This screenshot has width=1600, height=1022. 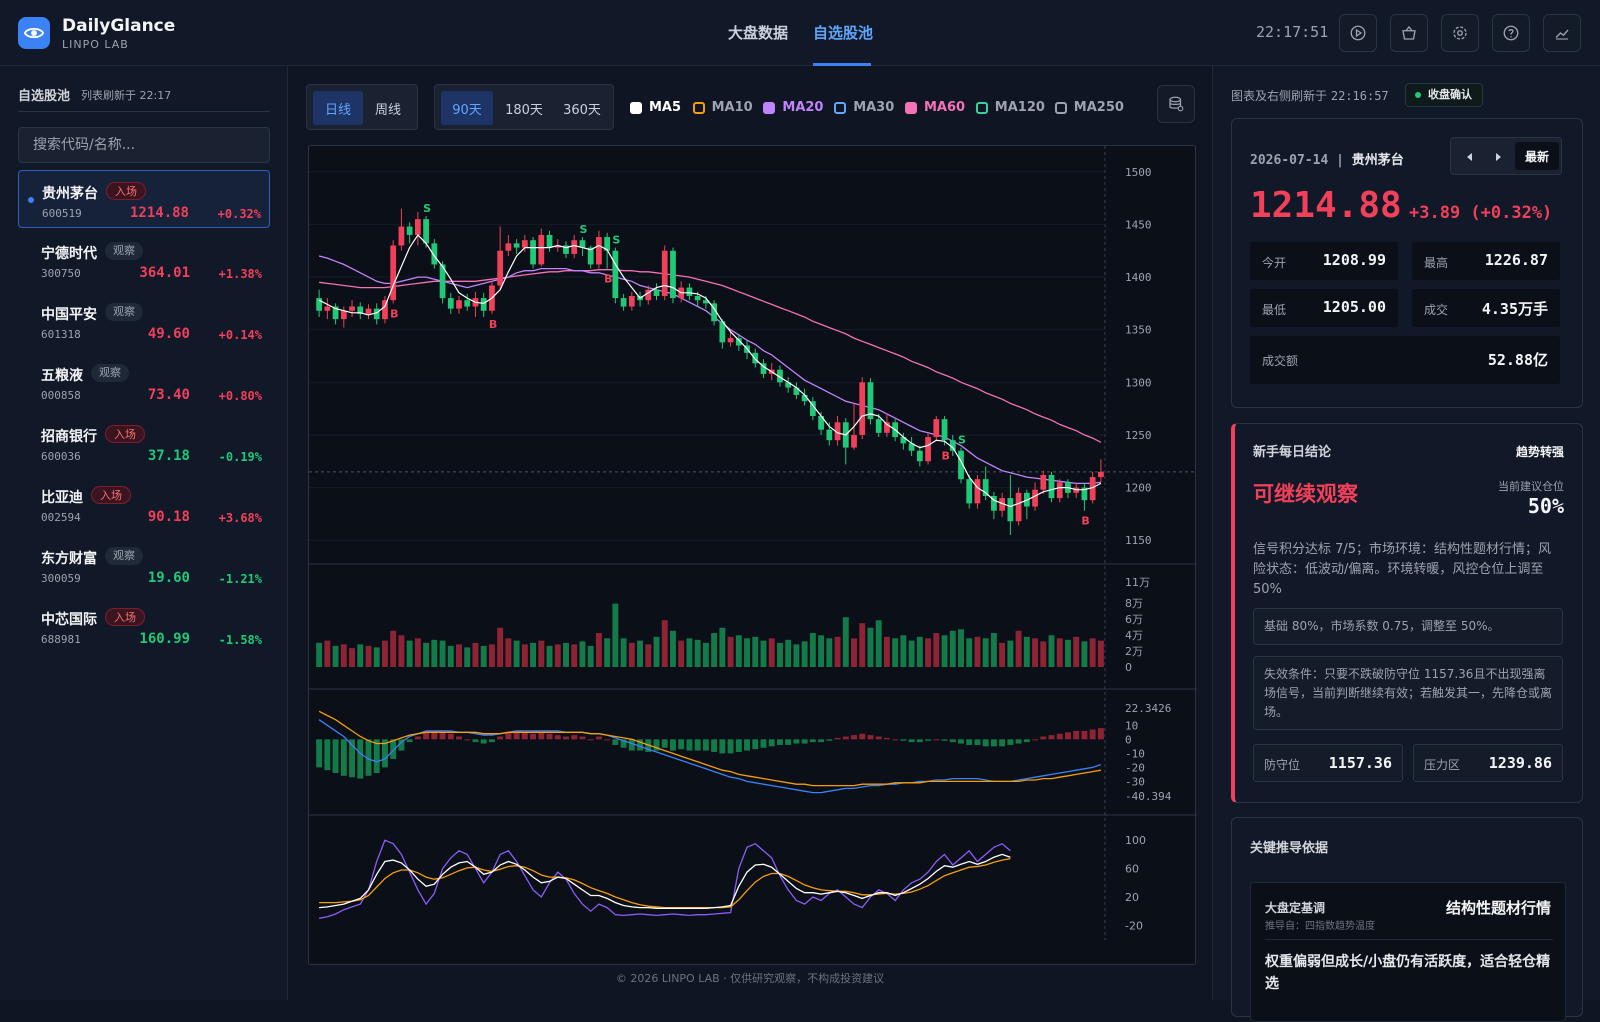 What do you see at coordinates (1409, 33) in the screenshot?
I see `basket-button` at bounding box center [1409, 33].